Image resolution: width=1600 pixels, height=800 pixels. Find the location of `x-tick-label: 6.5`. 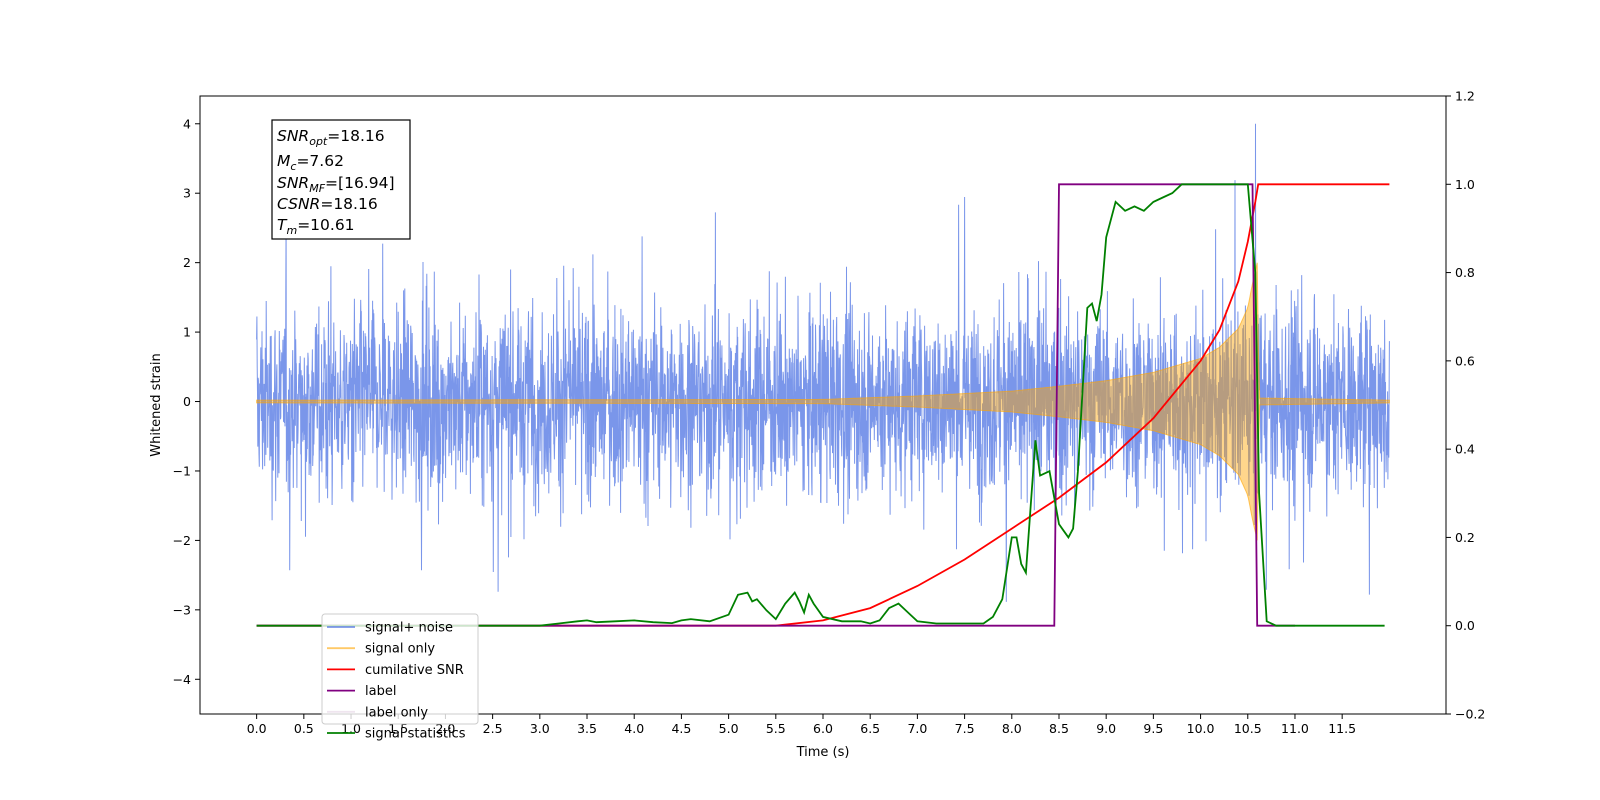

x-tick-label: 6.5 is located at coordinates (870, 728).